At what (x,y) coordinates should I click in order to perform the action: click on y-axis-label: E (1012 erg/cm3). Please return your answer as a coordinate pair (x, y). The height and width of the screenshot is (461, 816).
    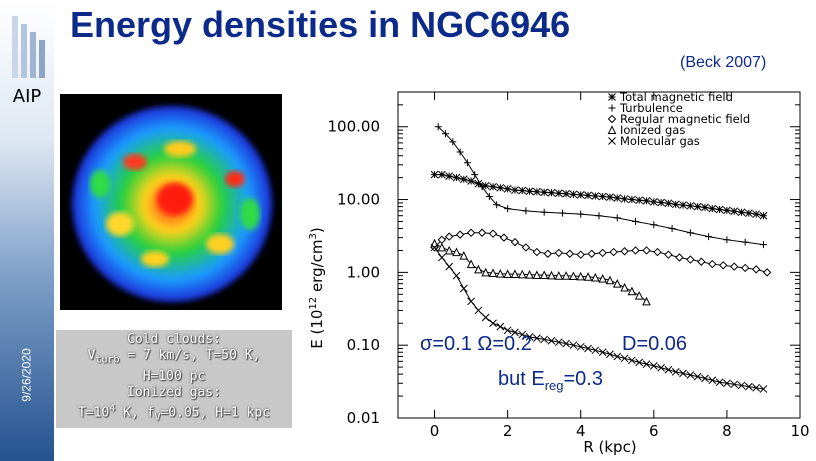
    Looking at the image, I should click on (317, 288).